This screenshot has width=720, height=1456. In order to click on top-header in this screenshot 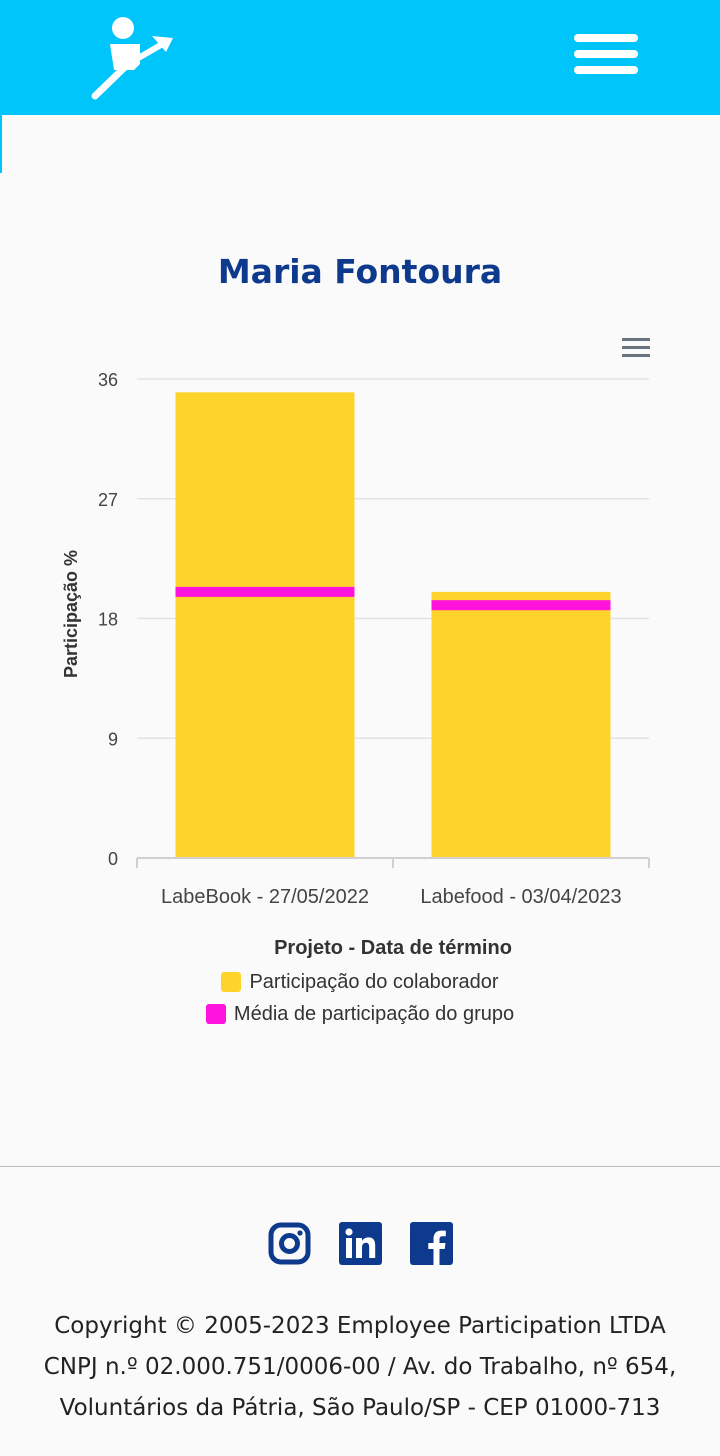, I will do `click(360, 57)`.